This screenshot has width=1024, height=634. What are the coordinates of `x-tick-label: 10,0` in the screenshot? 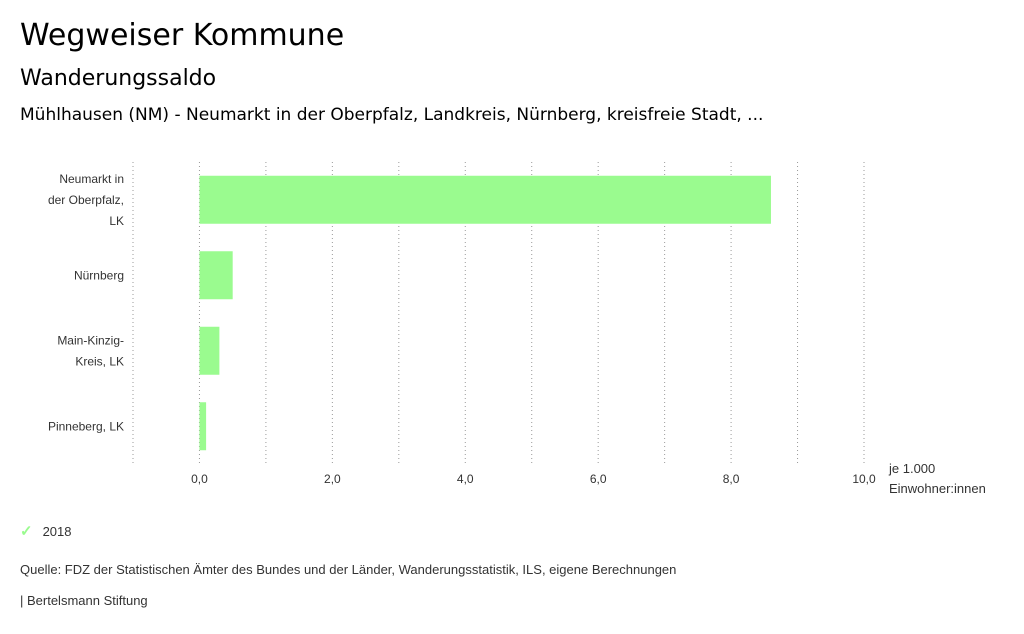 It's located at (864, 479).